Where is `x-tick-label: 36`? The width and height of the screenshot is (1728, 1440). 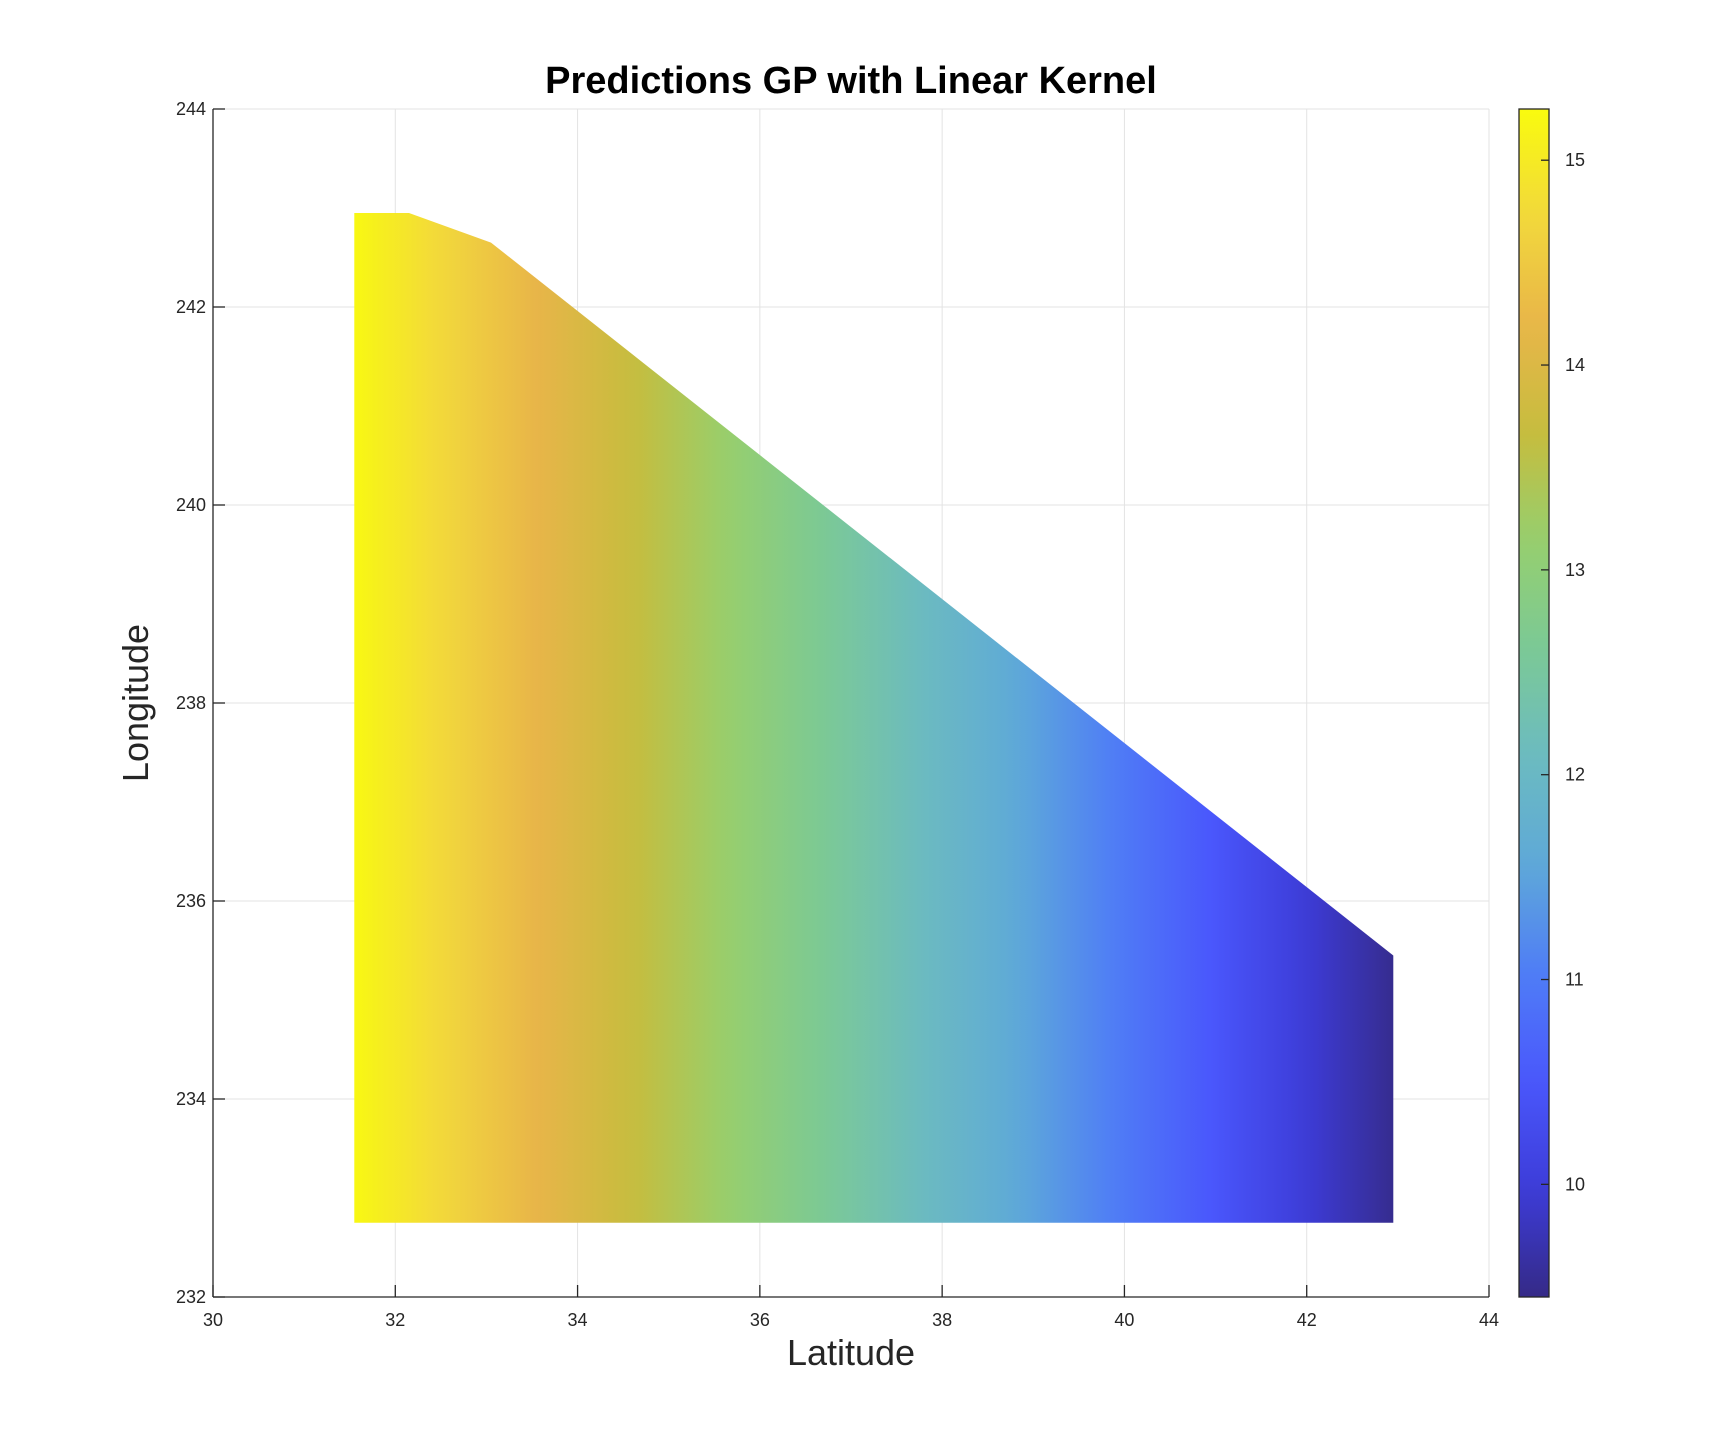 x-tick-label: 36 is located at coordinates (760, 1320).